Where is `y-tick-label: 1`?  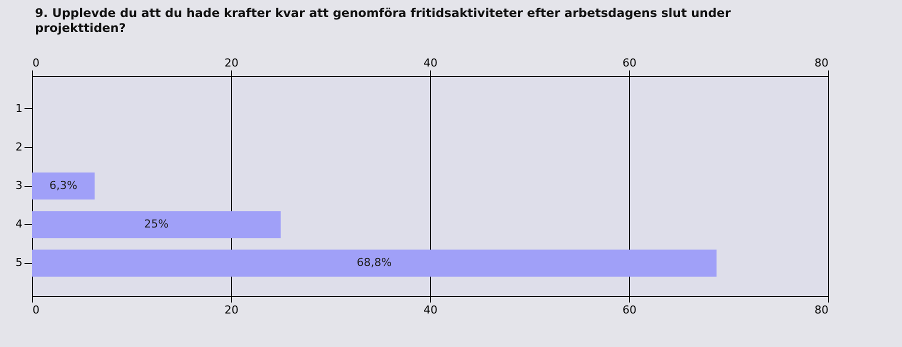 y-tick-label: 1 is located at coordinates (19, 108).